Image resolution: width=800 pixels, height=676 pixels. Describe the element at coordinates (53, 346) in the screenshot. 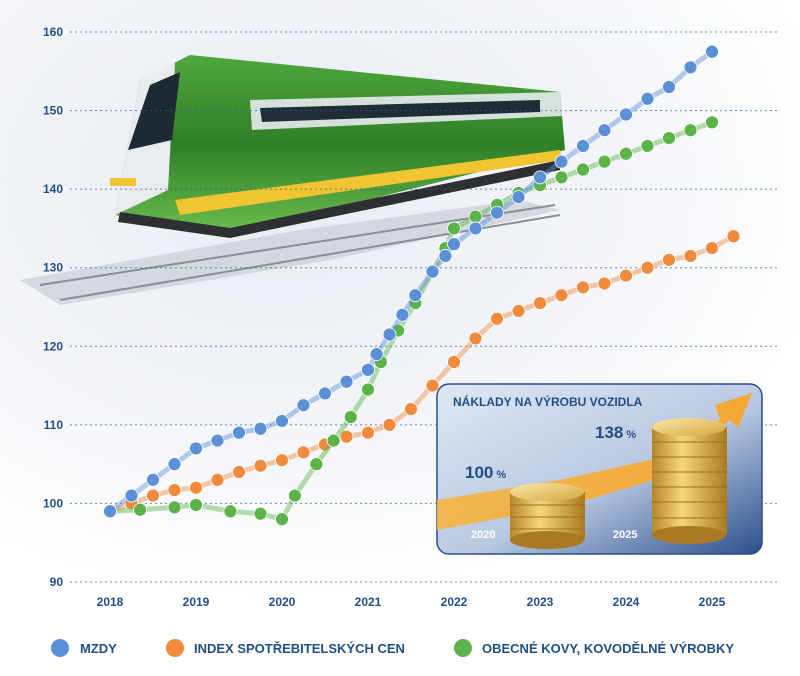

I see `y-tick-label: 120` at that location.